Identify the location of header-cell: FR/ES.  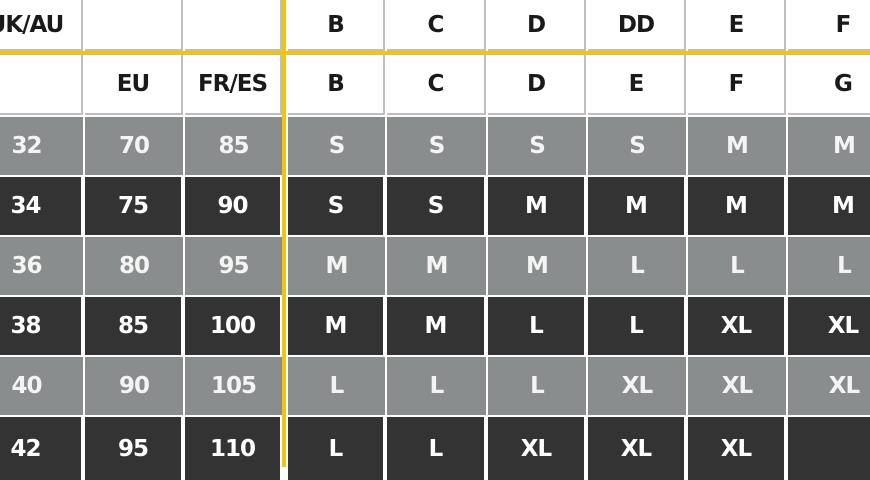
(233, 85).